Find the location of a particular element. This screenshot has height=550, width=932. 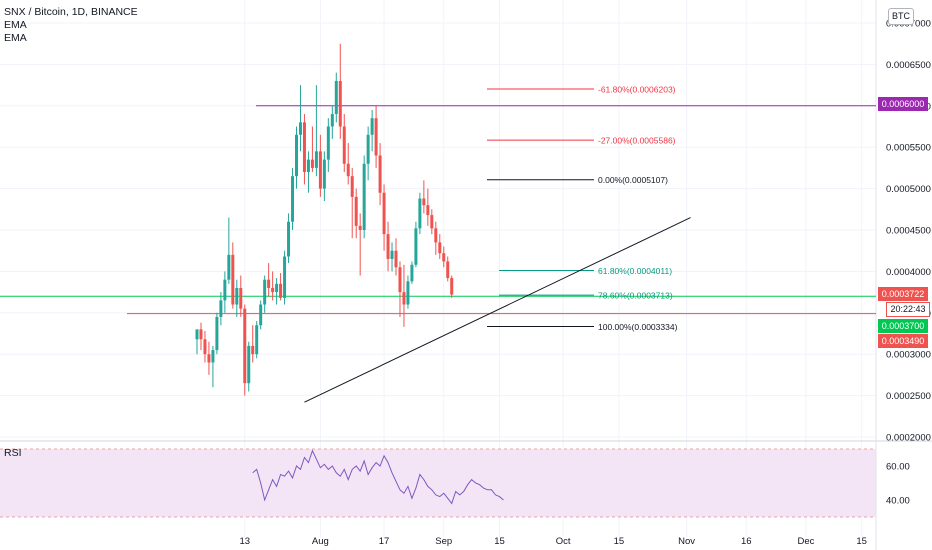

trendline is located at coordinates (497, 310).